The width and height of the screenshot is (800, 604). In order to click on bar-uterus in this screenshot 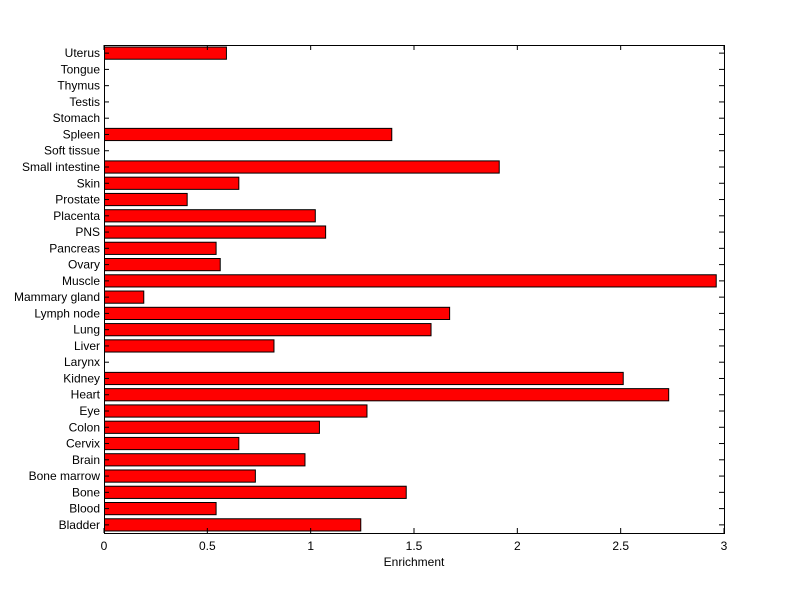, I will do `click(165, 53)`.